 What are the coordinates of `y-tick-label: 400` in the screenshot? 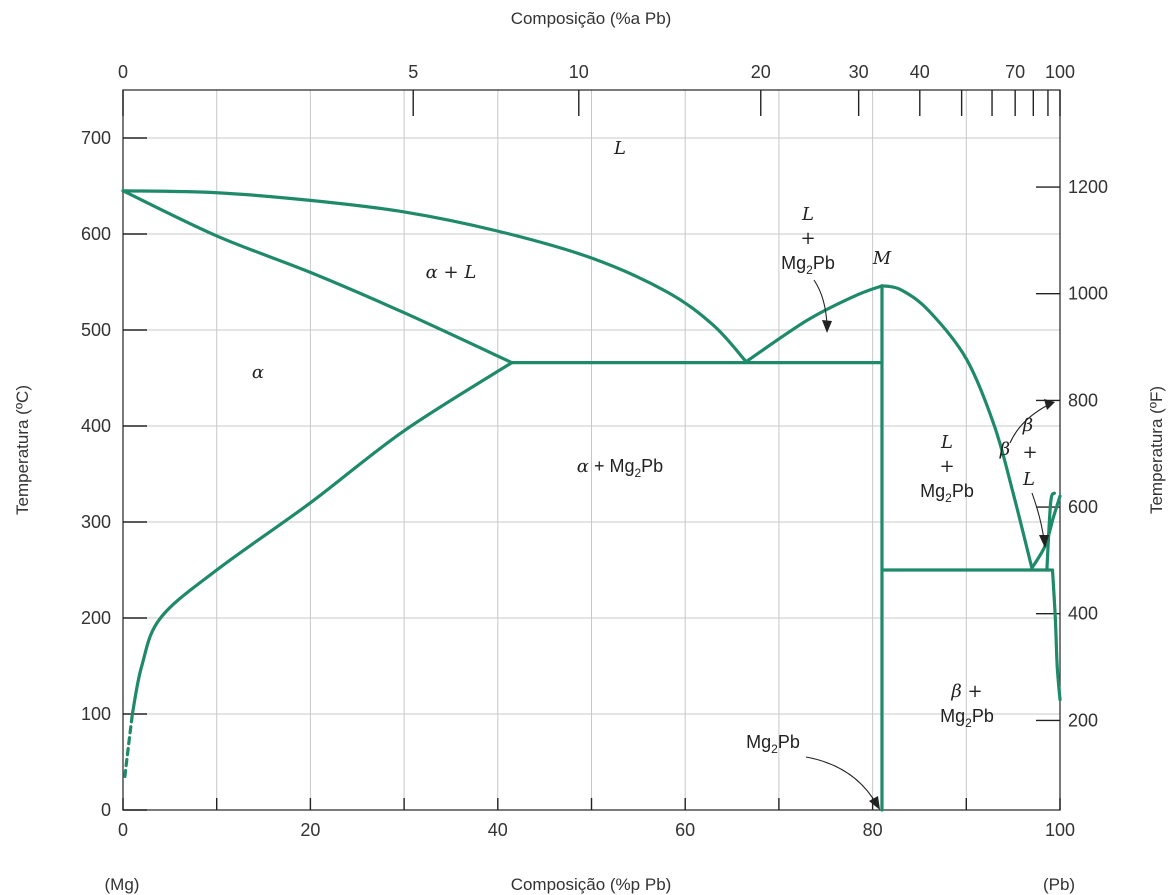 It's located at (96, 426).